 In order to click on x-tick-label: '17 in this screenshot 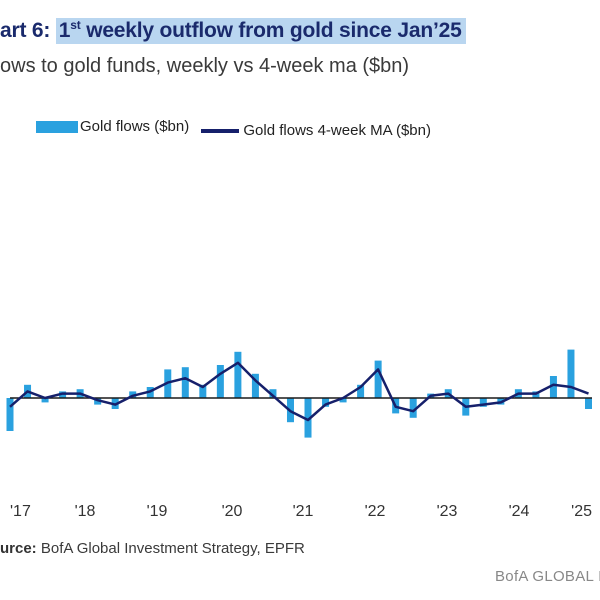, I will do `click(20, 511)`.